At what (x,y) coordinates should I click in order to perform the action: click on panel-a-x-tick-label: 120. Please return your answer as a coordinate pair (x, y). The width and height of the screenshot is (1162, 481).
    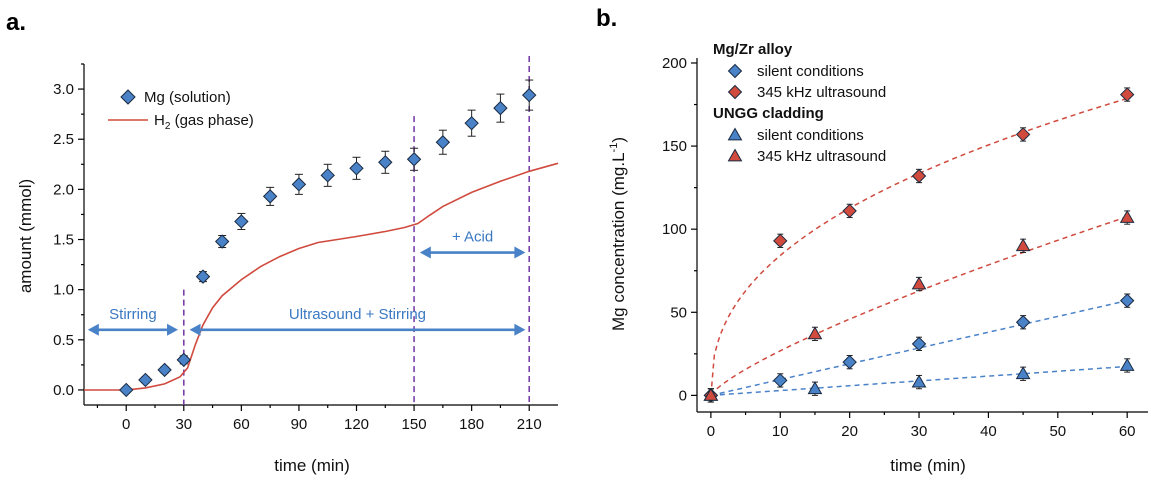
    Looking at the image, I should click on (356, 424).